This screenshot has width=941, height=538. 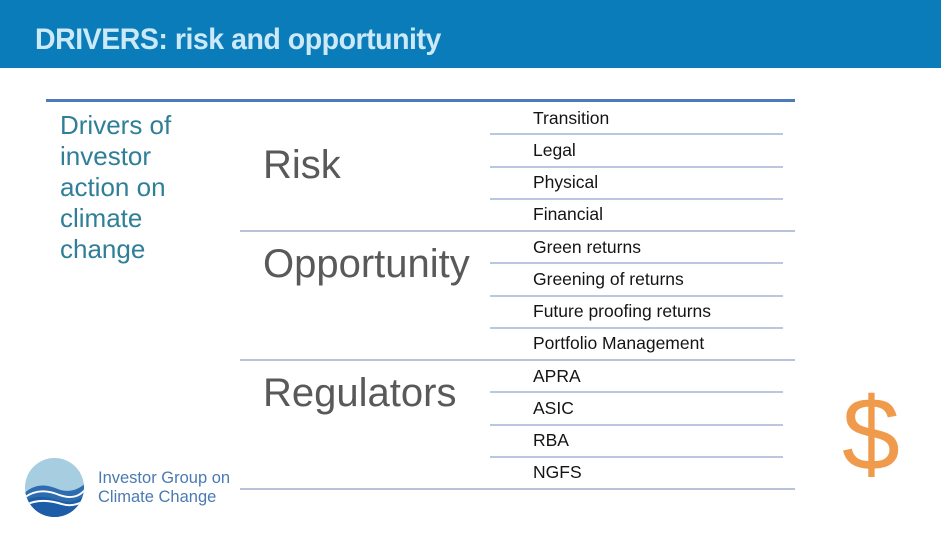 I want to click on row-label: Greening of returns, so click(x=608, y=278).